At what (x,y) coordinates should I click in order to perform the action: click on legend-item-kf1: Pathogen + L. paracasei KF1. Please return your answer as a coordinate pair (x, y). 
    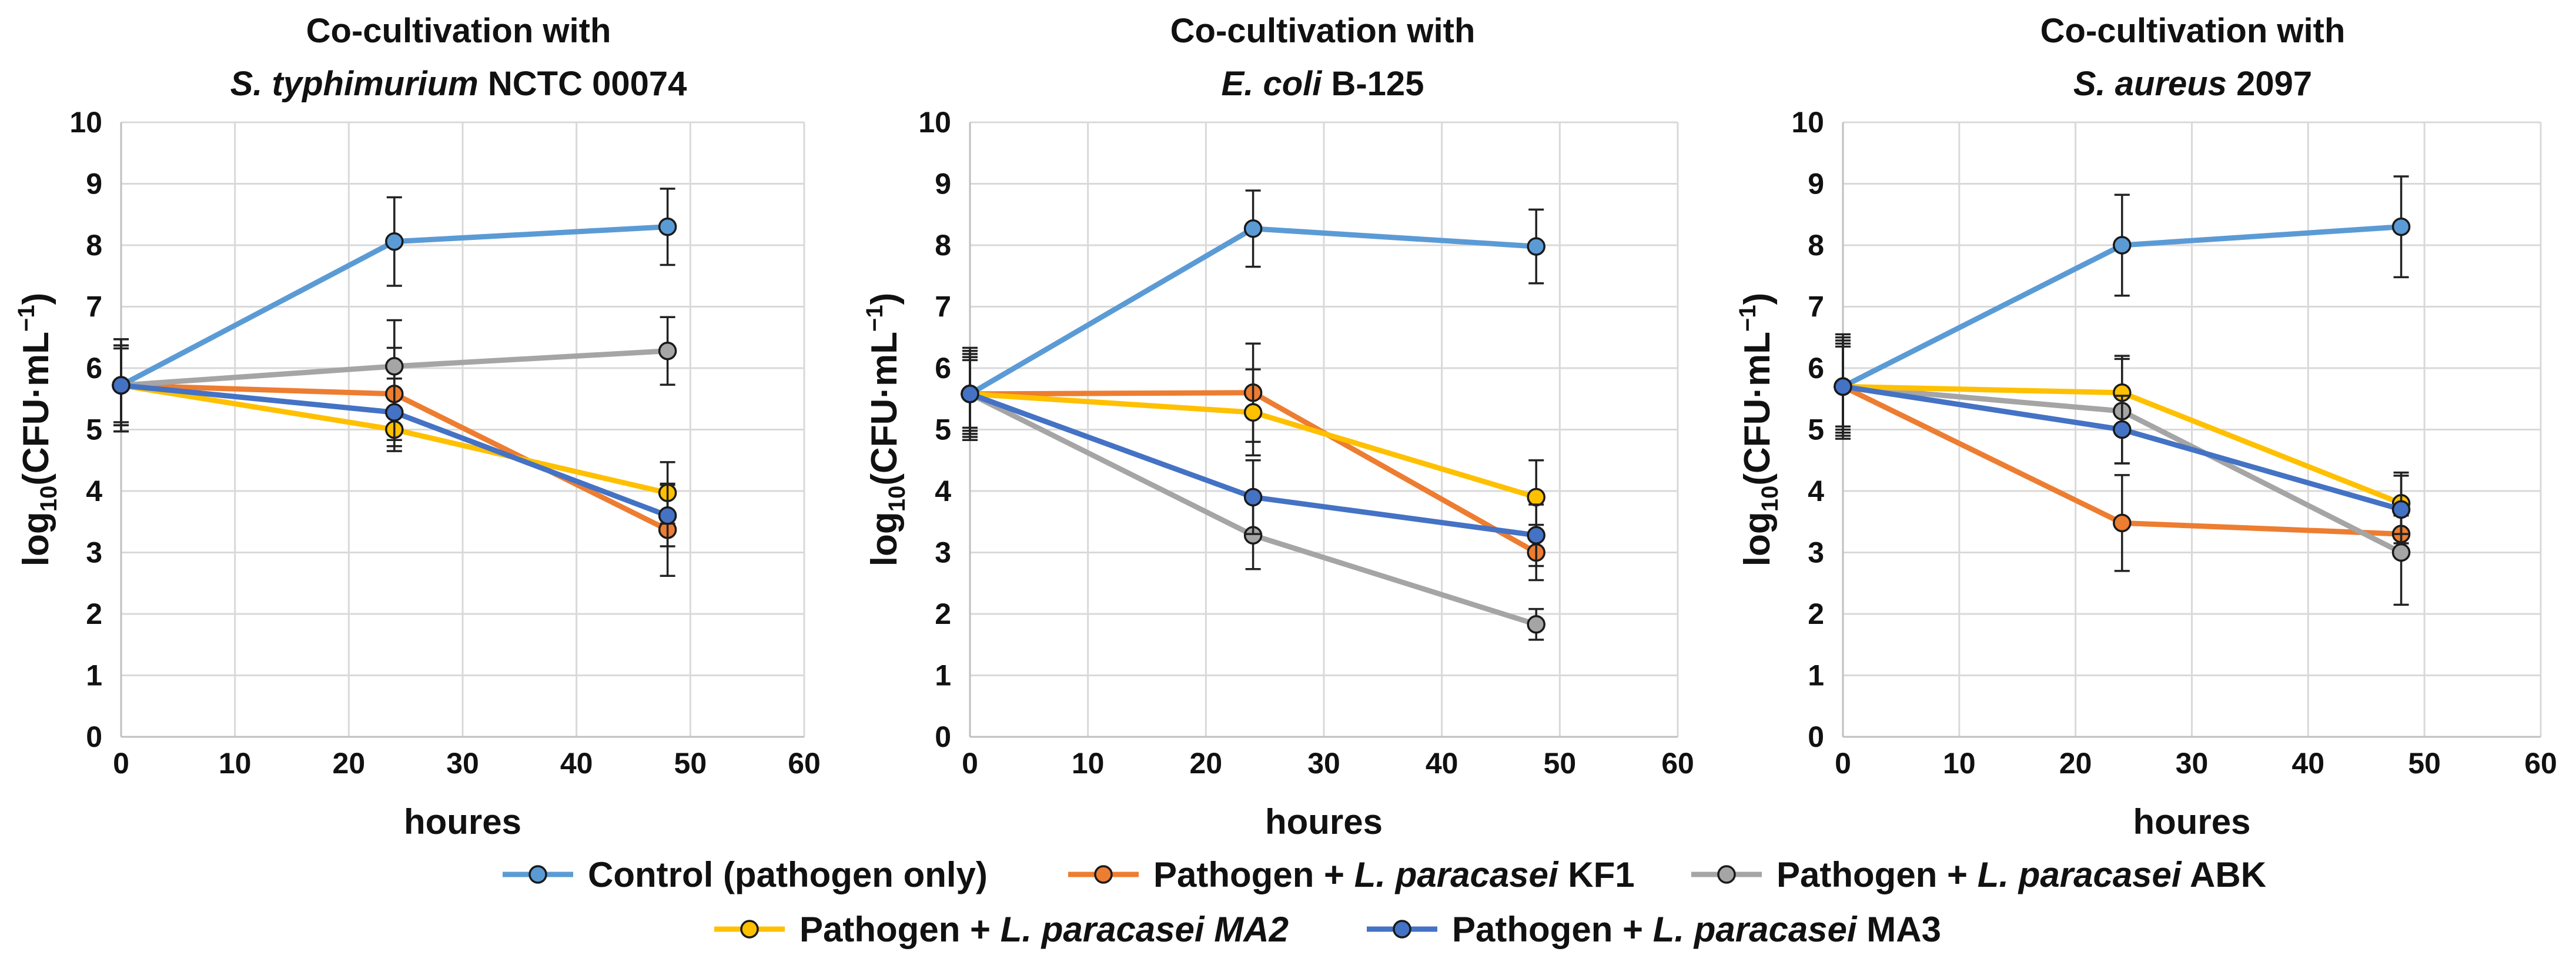
    Looking at the image, I should click on (1351, 875).